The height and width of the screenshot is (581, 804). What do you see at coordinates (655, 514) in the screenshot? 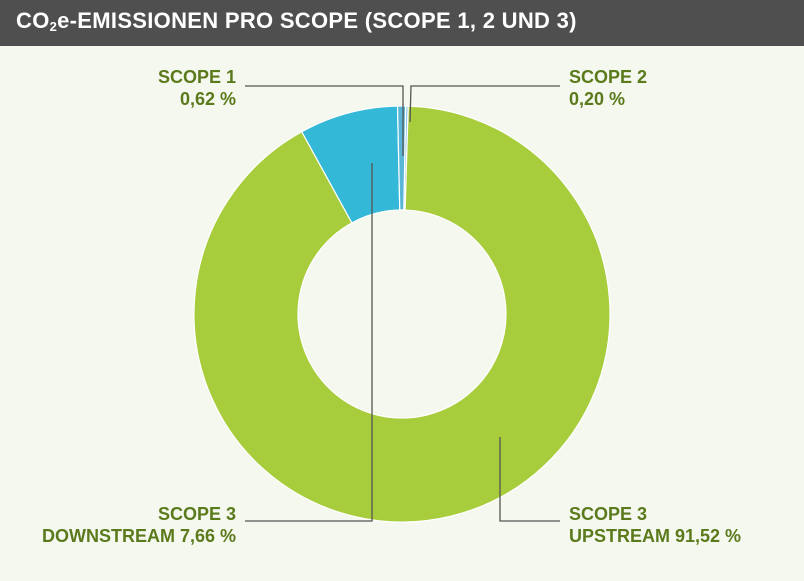
I see `label-scope3-upstream-name: SCOPE 3` at bounding box center [655, 514].